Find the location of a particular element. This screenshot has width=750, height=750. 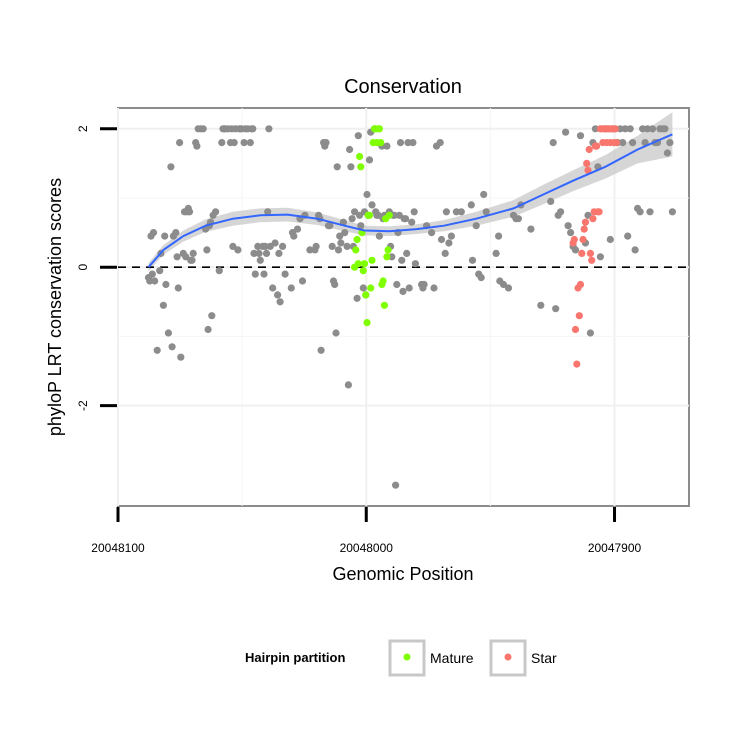

confidence-band-layer is located at coordinates (410, 192).